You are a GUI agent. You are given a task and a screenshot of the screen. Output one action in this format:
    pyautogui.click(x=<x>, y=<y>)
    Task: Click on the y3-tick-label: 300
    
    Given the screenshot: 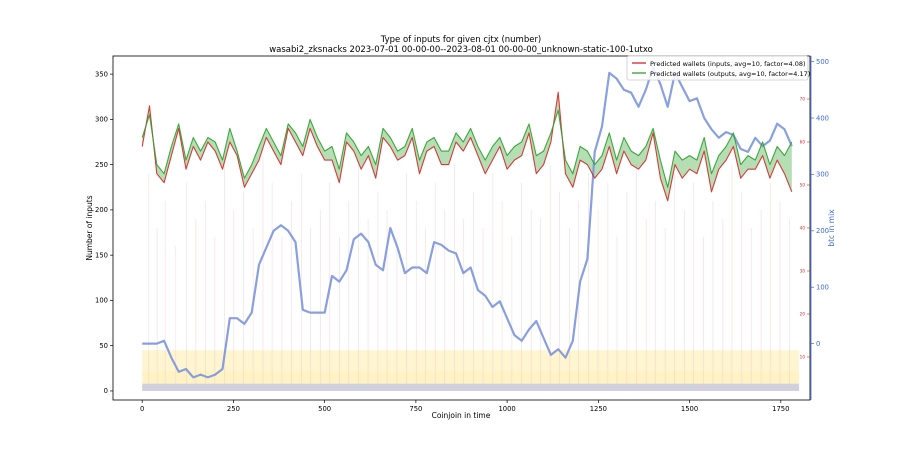 What is the action you would take?
    pyautogui.click(x=822, y=175)
    